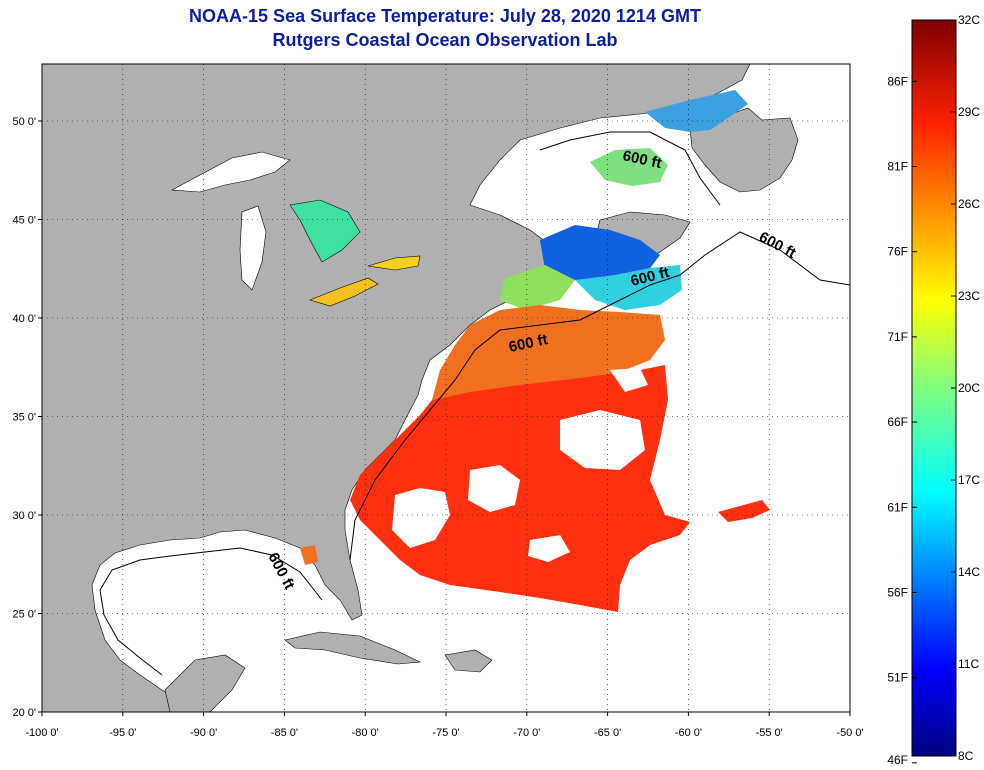 The image size is (984, 770). I want to click on colorbar-celsius-label: 29C, so click(969, 112).